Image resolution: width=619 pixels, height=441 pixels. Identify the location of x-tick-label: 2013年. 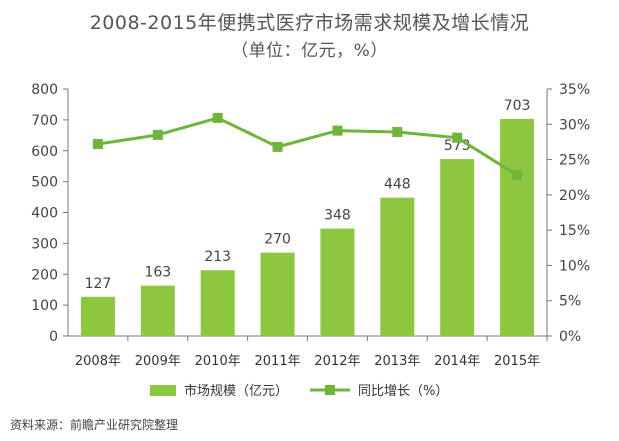
(397, 361).